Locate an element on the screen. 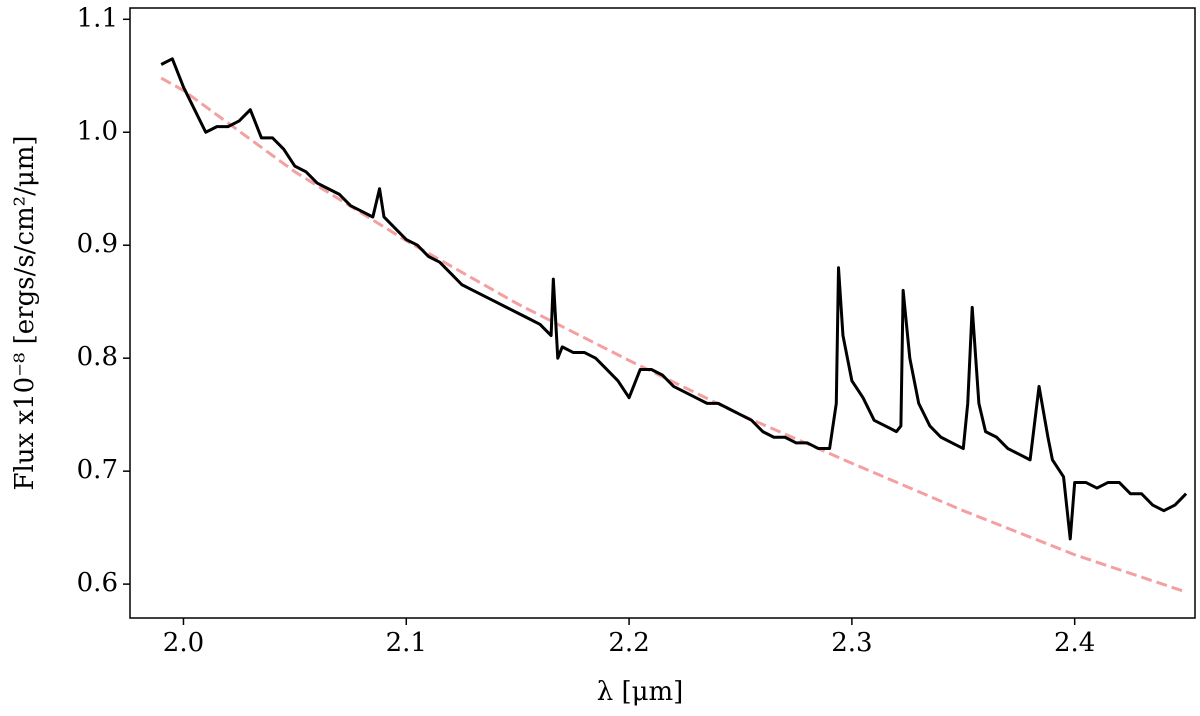 Image resolution: width=1200 pixels, height=716 pixels. y-tick-label: 0.8 is located at coordinates (97, 357).